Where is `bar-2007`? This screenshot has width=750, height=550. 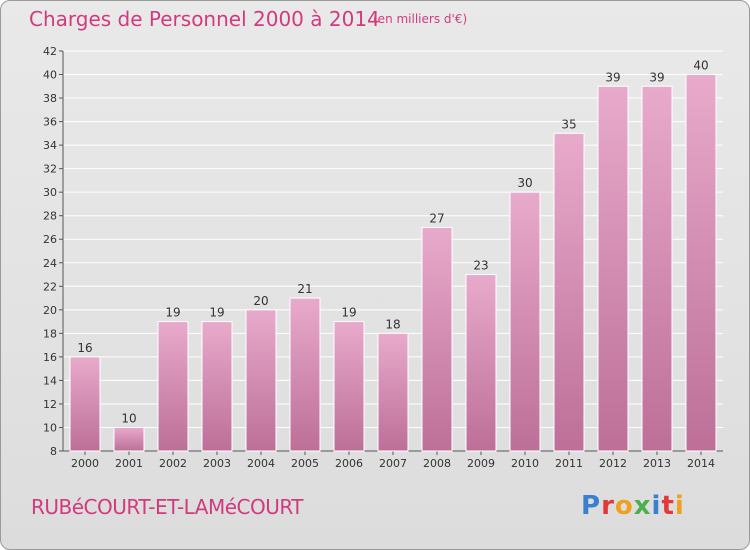 bar-2007 is located at coordinates (393, 392).